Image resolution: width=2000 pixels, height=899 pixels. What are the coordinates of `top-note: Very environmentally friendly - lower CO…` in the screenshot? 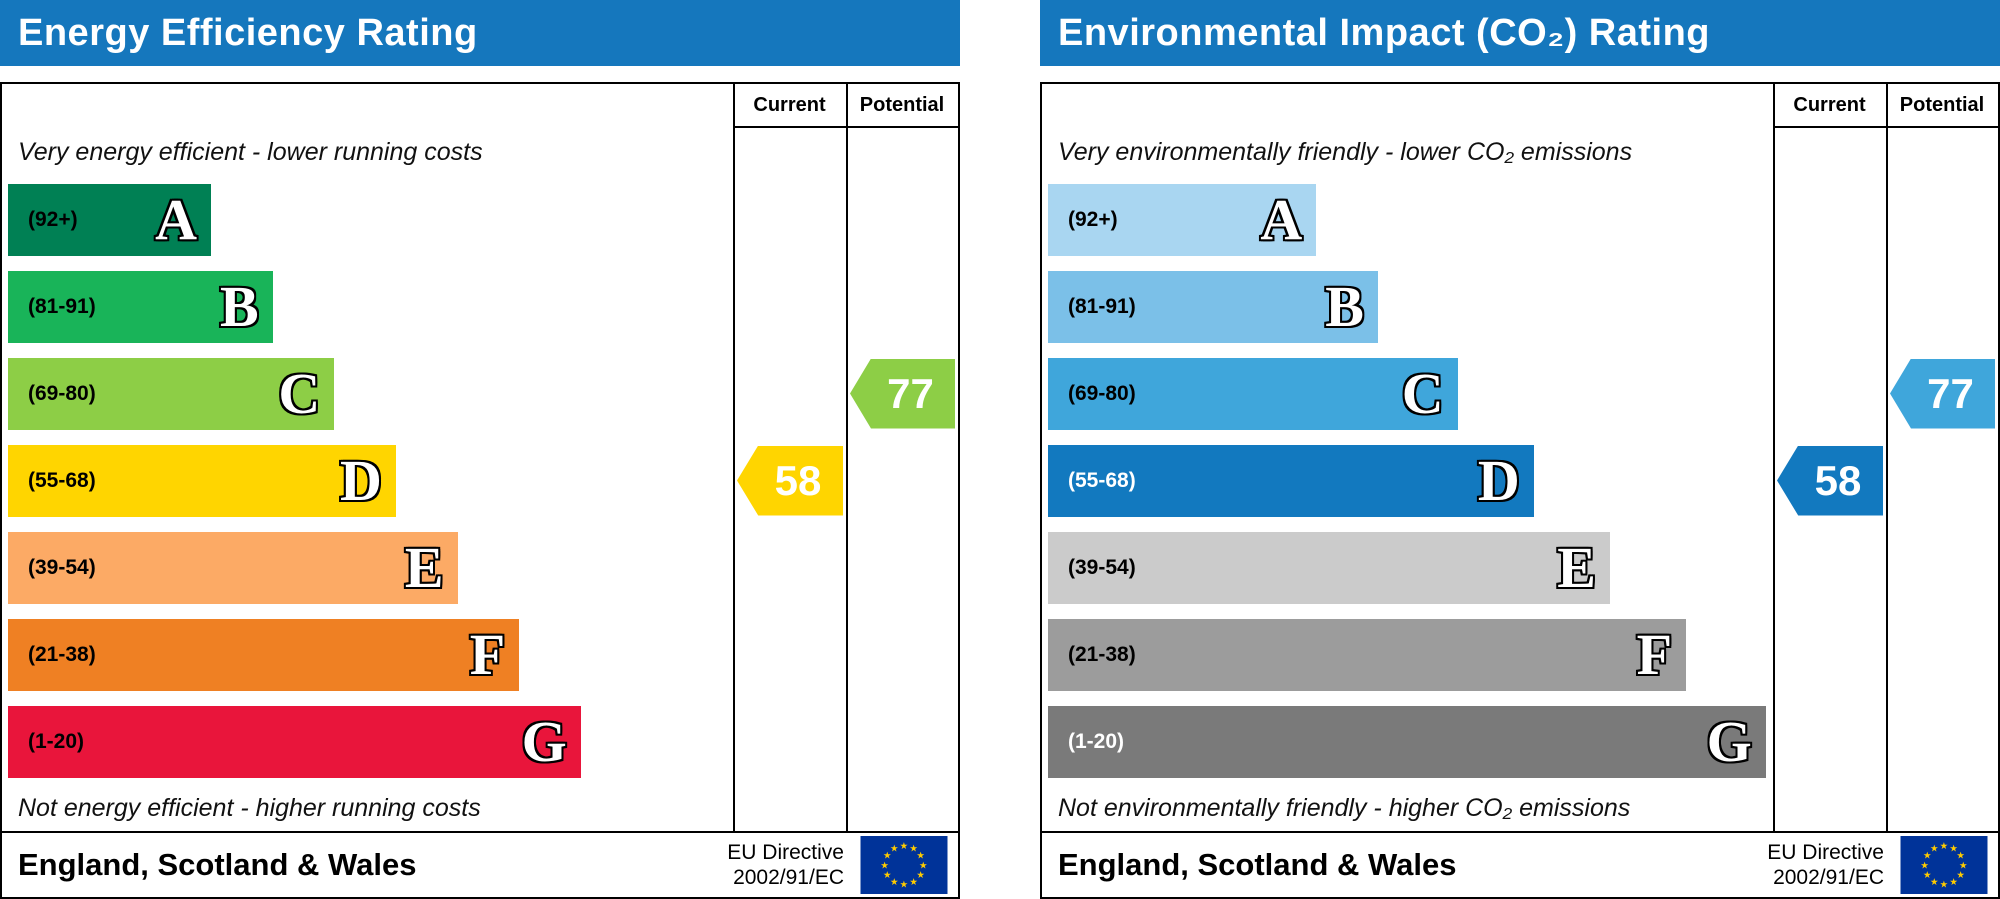 It's located at (1345, 151).